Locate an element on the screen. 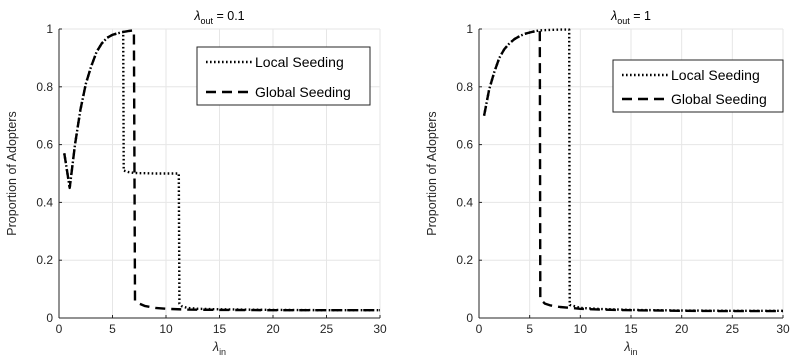 Image resolution: width=791 pixels, height=364 pixels. chart-title: λout = 1 is located at coordinates (630, 17).